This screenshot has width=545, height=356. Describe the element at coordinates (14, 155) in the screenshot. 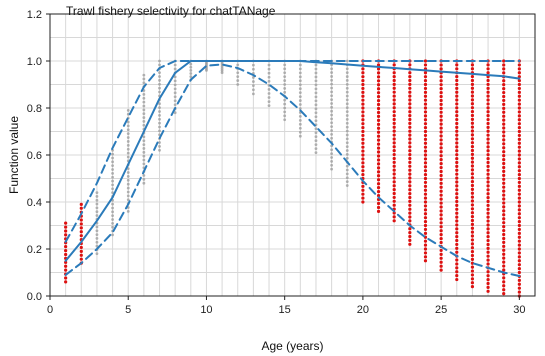

I see `y-axis-label: Function value` at that location.